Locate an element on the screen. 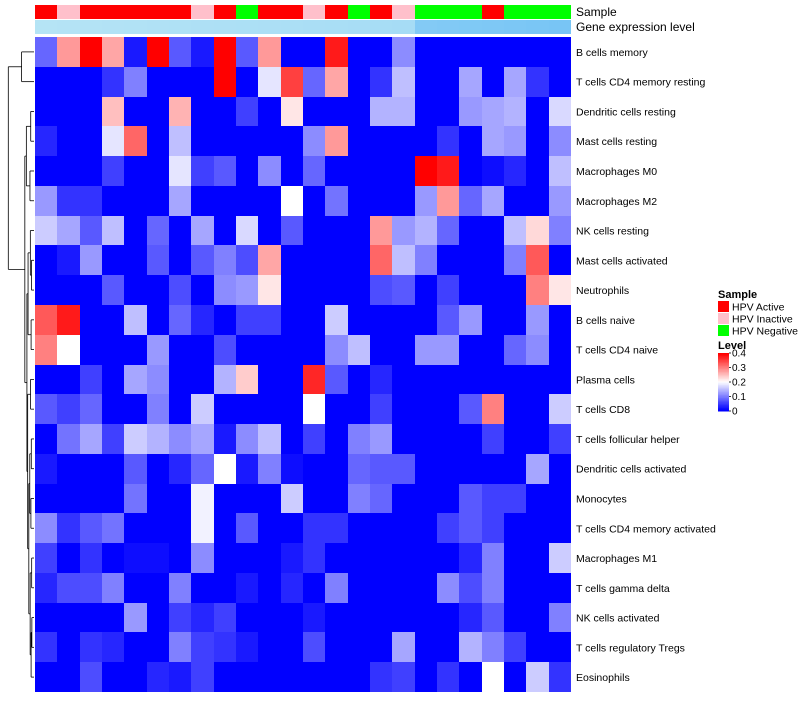 The width and height of the screenshot is (800, 705). heatmap-cell-r1-c13 is located at coordinates (336, 82).